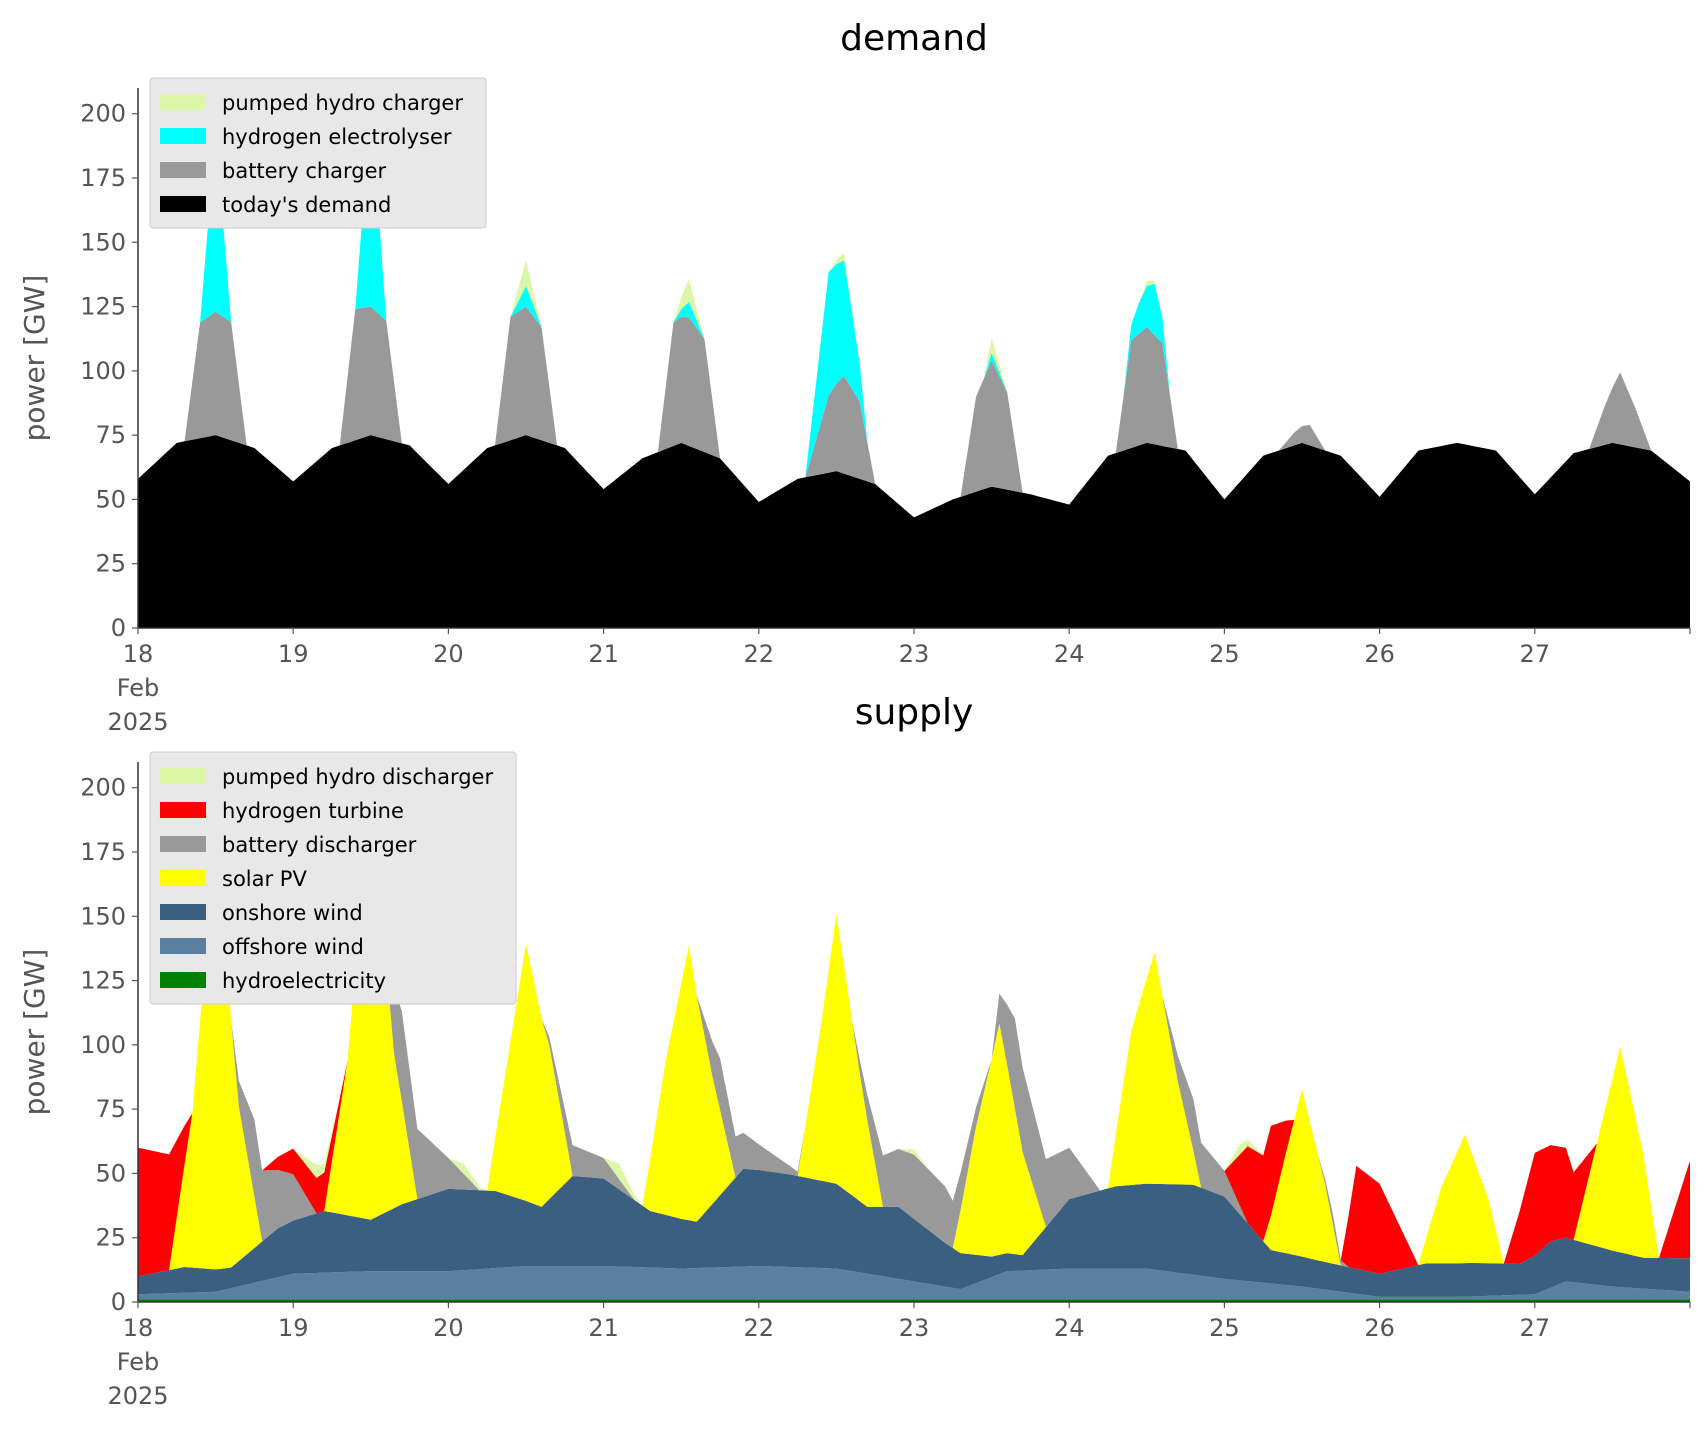  What do you see at coordinates (183, 946) in the screenshot?
I see `legend-swatch-offshore-wind` at bounding box center [183, 946].